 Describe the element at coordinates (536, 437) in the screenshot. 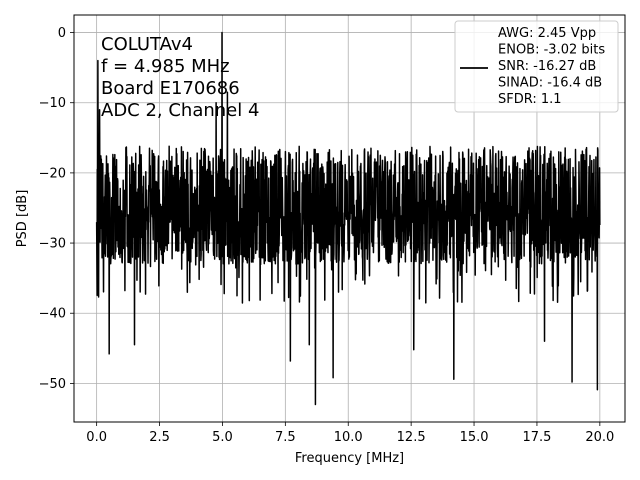

I see `x-tick-label: 17.5` at that location.